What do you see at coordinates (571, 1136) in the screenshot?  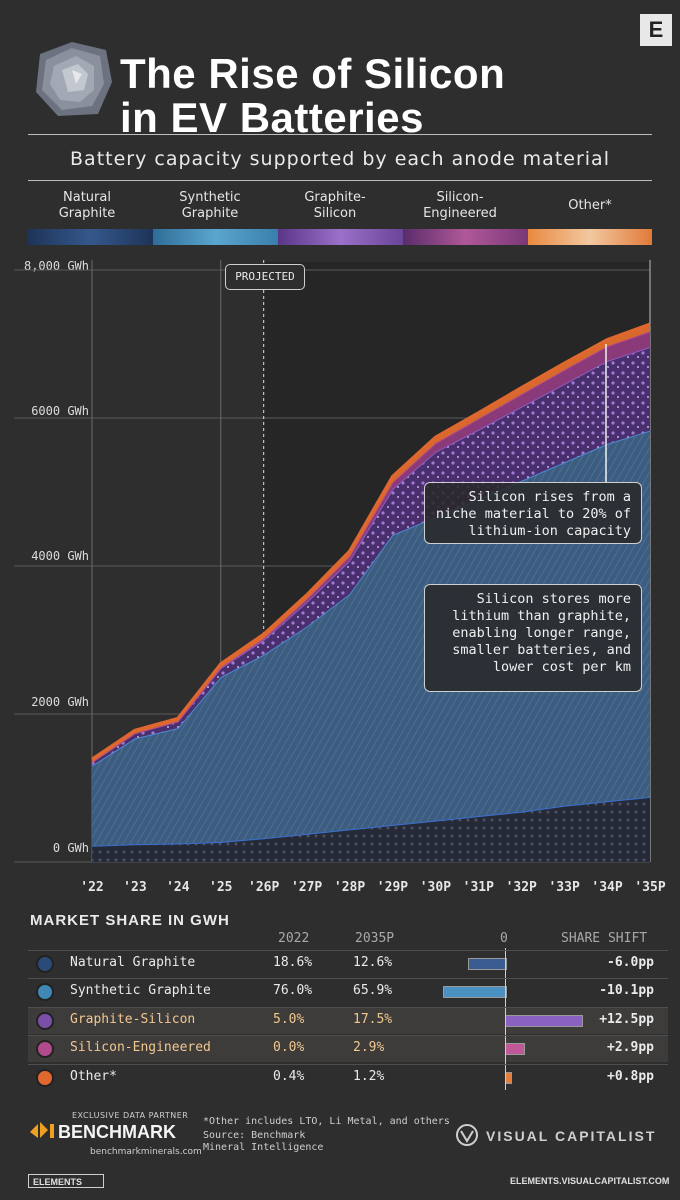 I see `publisher-name: VISUAL CAPITALIST` at bounding box center [571, 1136].